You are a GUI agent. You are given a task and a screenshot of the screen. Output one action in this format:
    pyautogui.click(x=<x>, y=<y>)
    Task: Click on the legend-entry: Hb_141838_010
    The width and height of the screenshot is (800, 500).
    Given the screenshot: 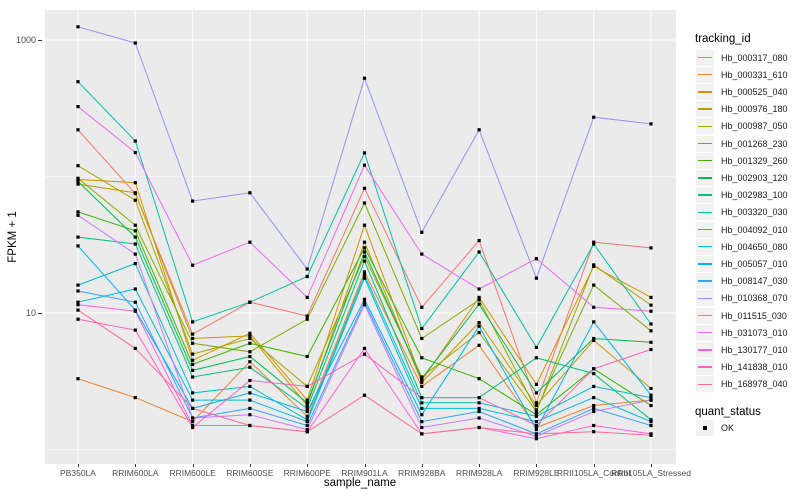 What is the action you would take?
    pyautogui.click(x=739, y=367)
    